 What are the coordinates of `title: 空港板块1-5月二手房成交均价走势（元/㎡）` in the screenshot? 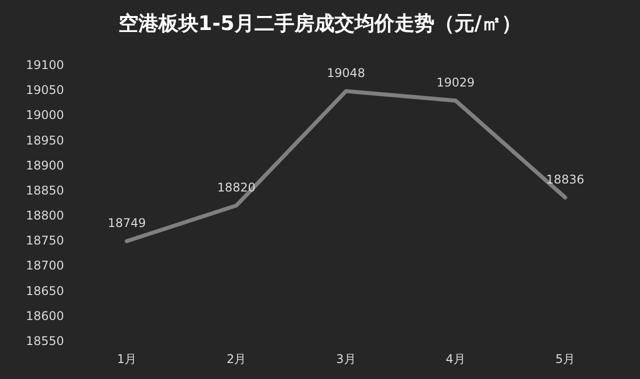 It's located at (320, 23).